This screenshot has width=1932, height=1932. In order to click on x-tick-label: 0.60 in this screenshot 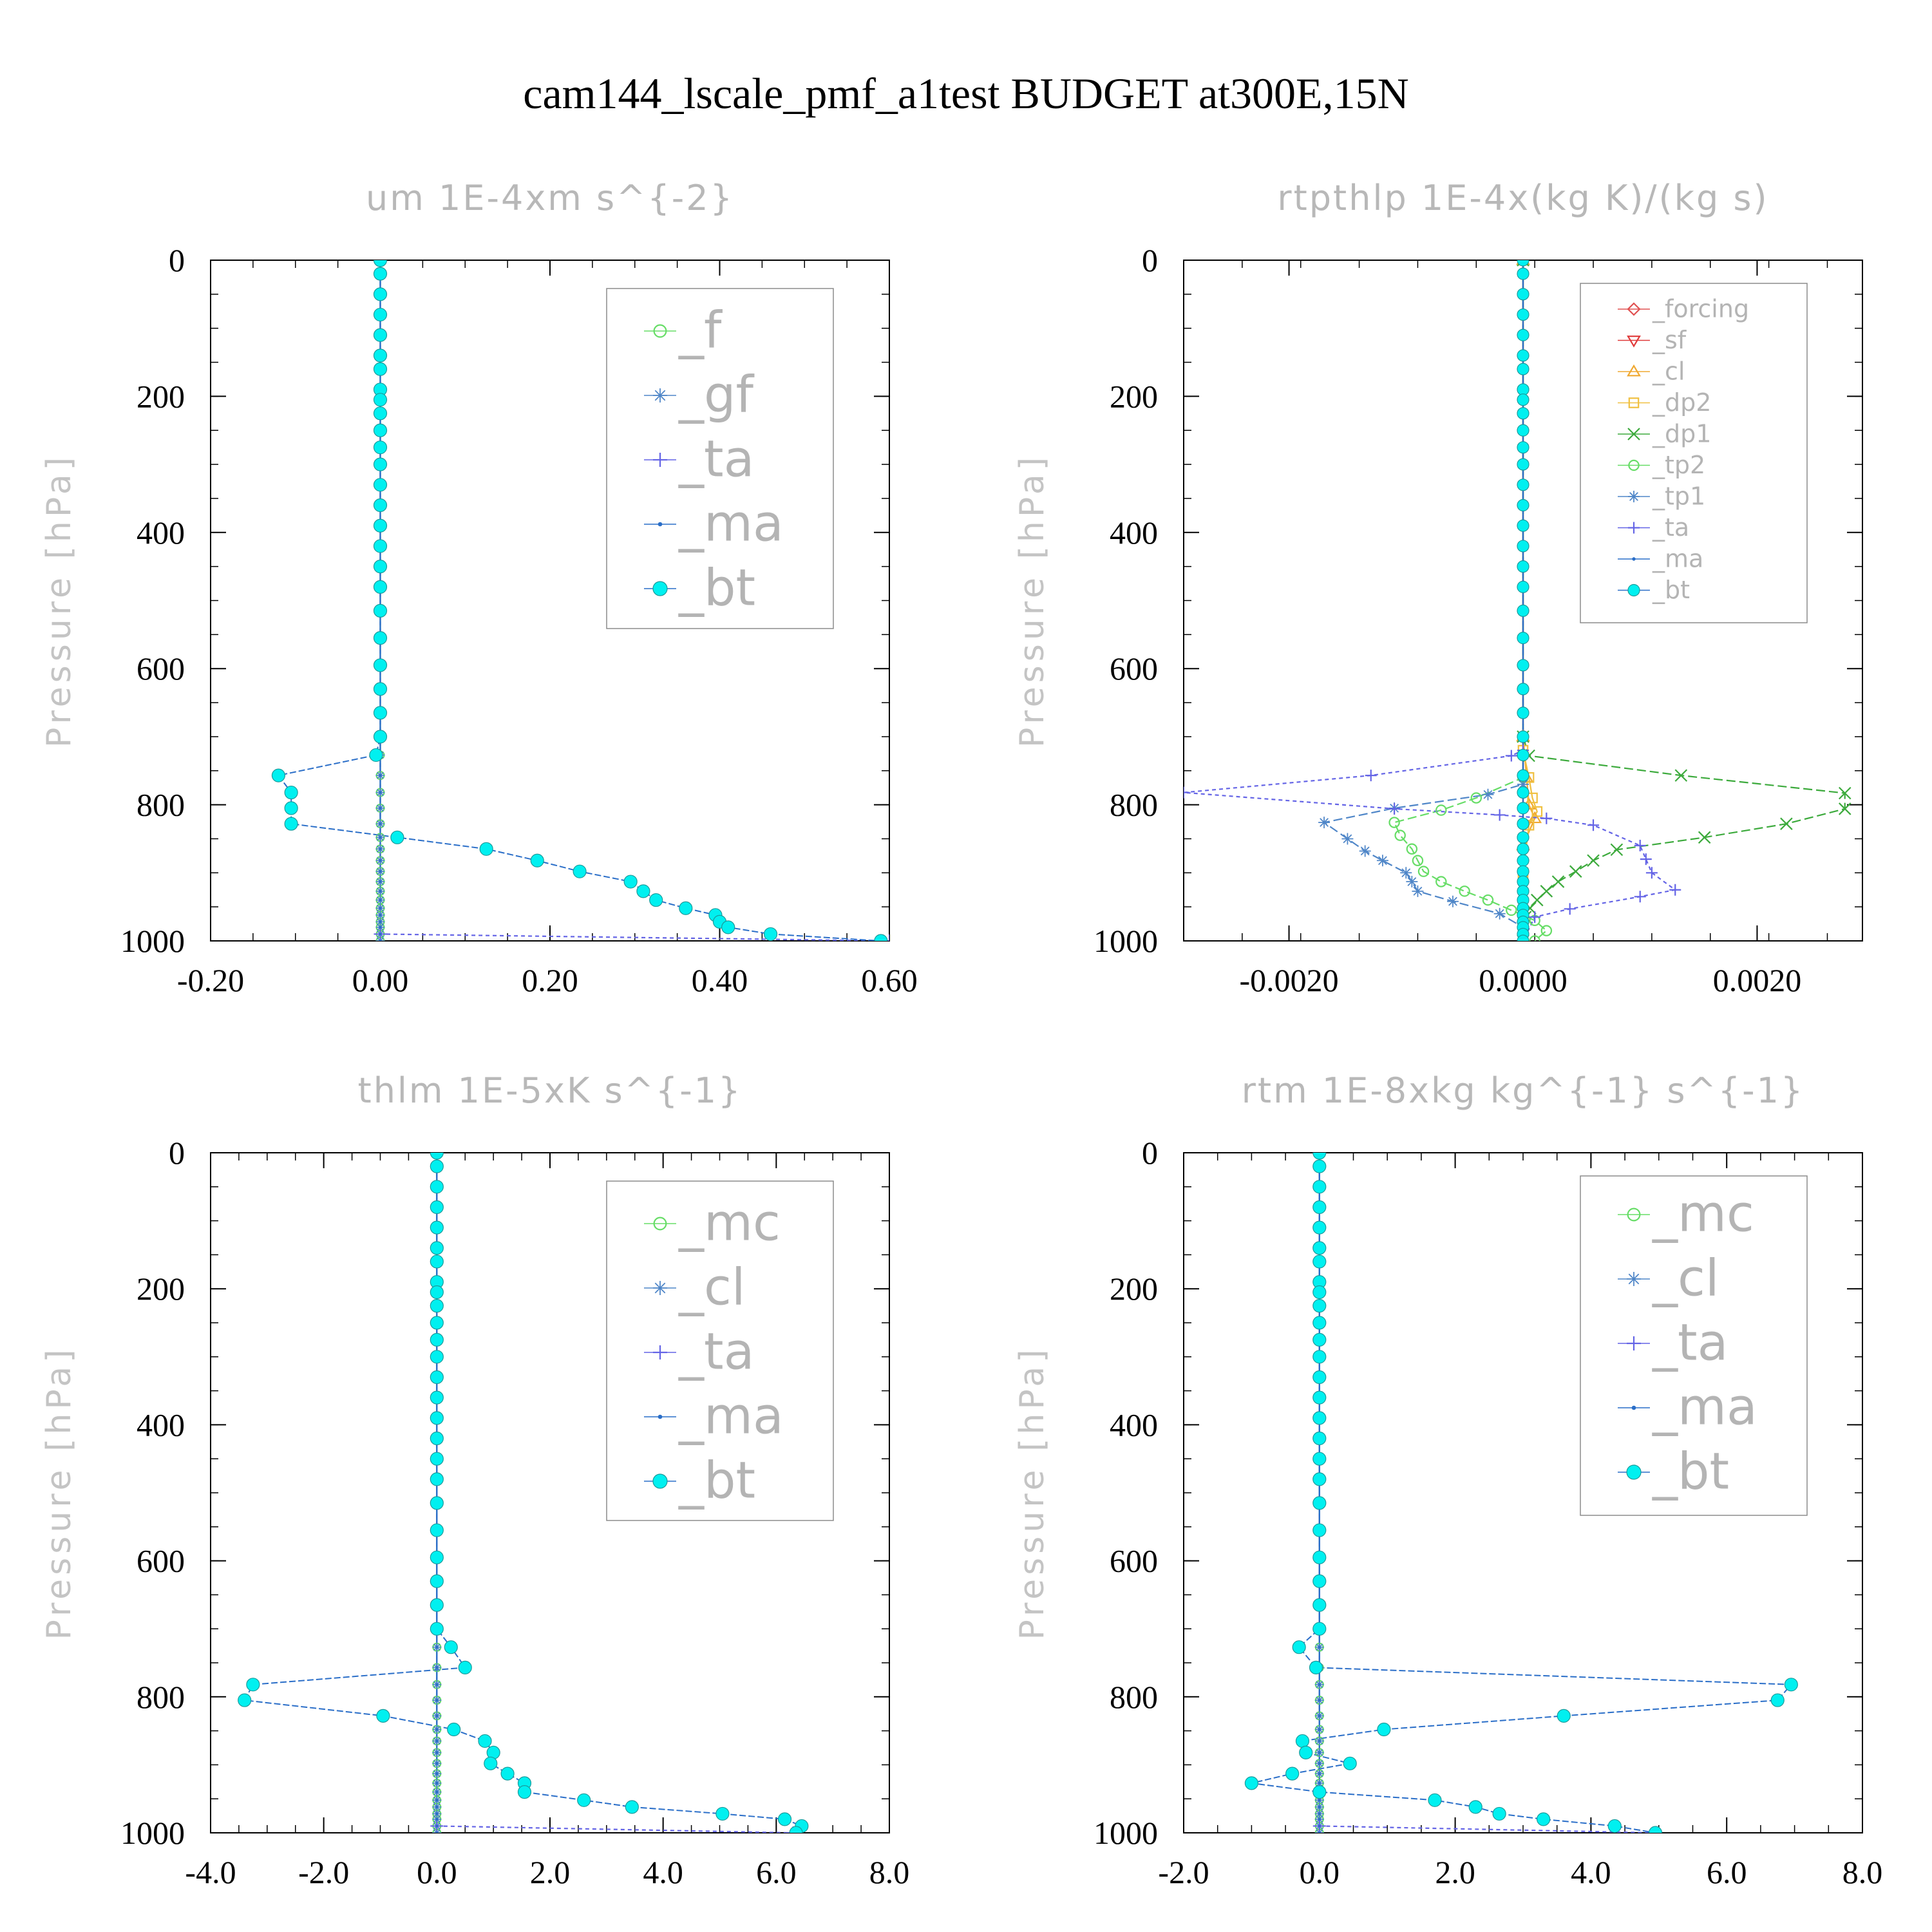, I will do `click(889, 980)`.